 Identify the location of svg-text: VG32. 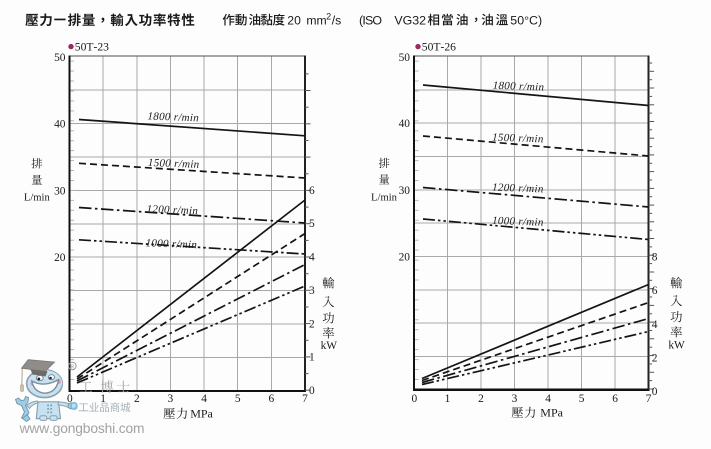
(410, 21).